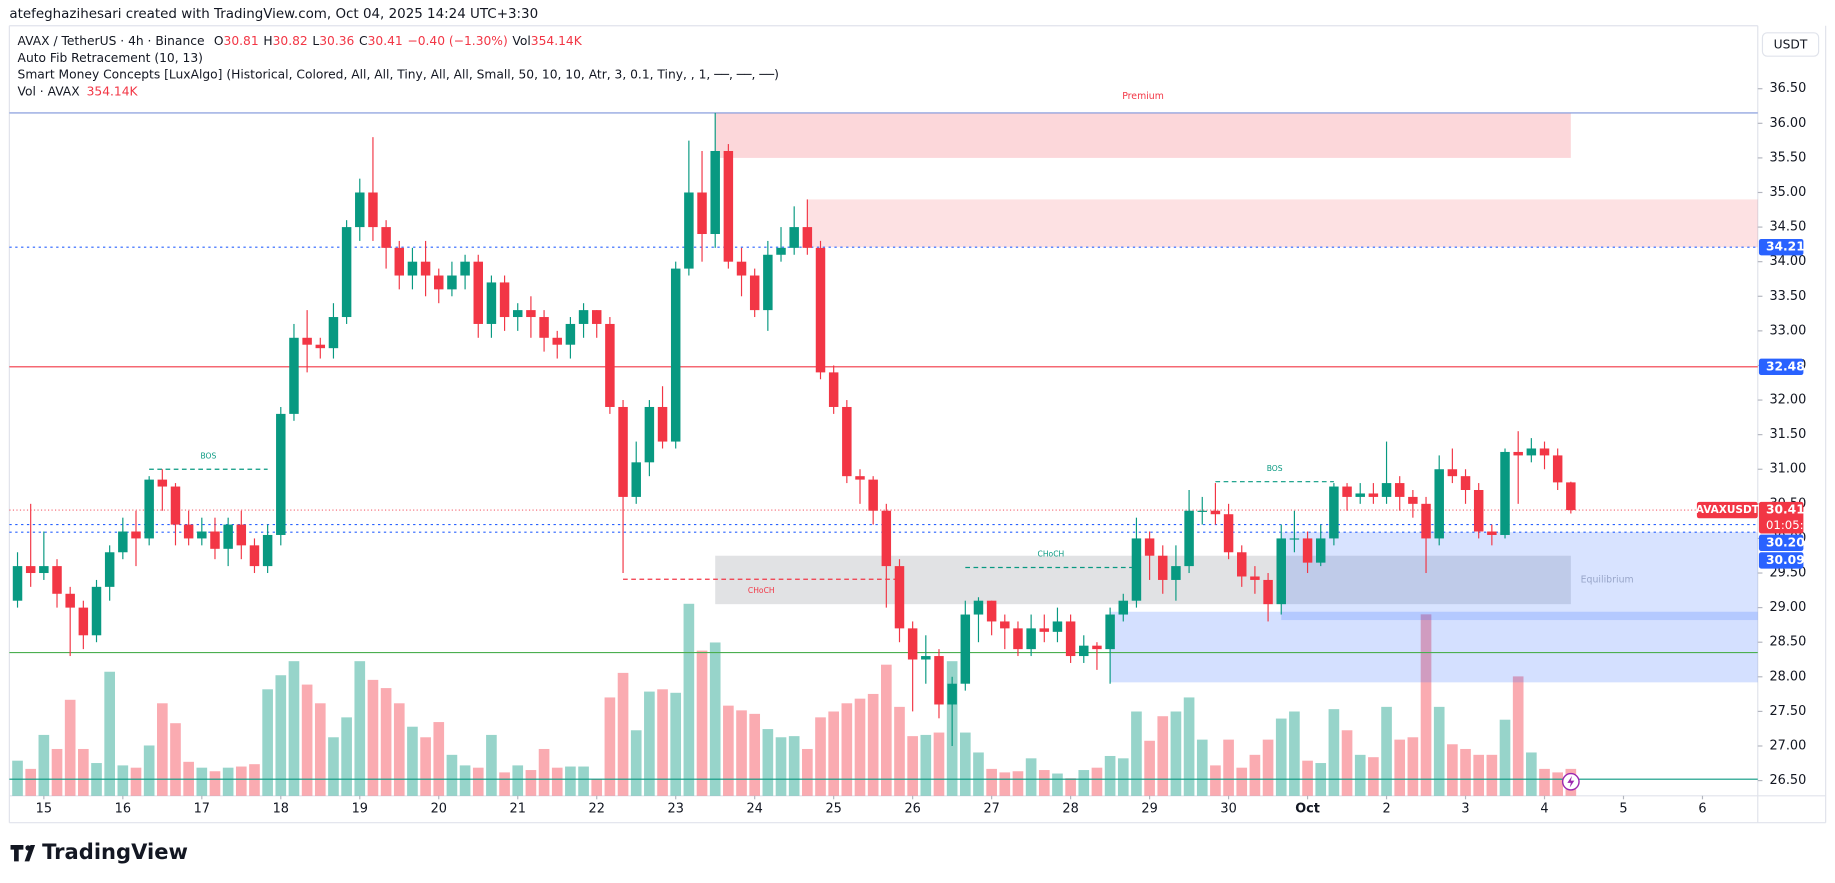 The height and width of the screenshot is (883, 1835). I want to click on y-tick-label: 27.50, so click(1787, 711).